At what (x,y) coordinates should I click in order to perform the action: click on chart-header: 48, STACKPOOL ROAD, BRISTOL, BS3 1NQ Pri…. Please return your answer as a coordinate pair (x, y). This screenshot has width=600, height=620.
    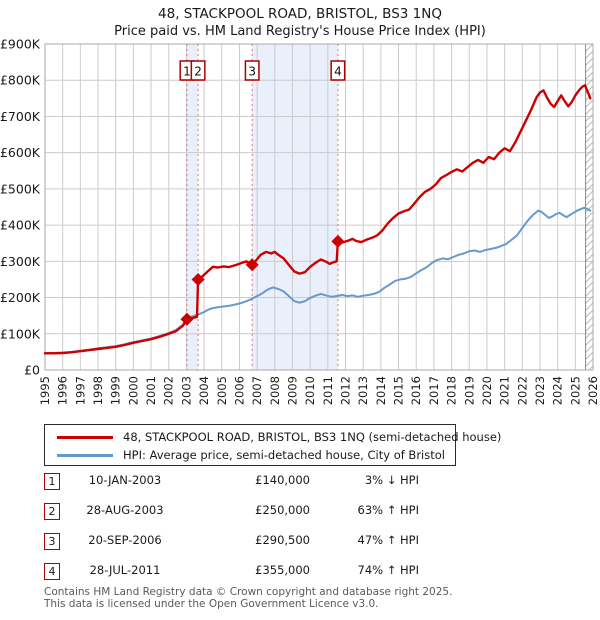
    Looking at the image, I should click on (300, 22).